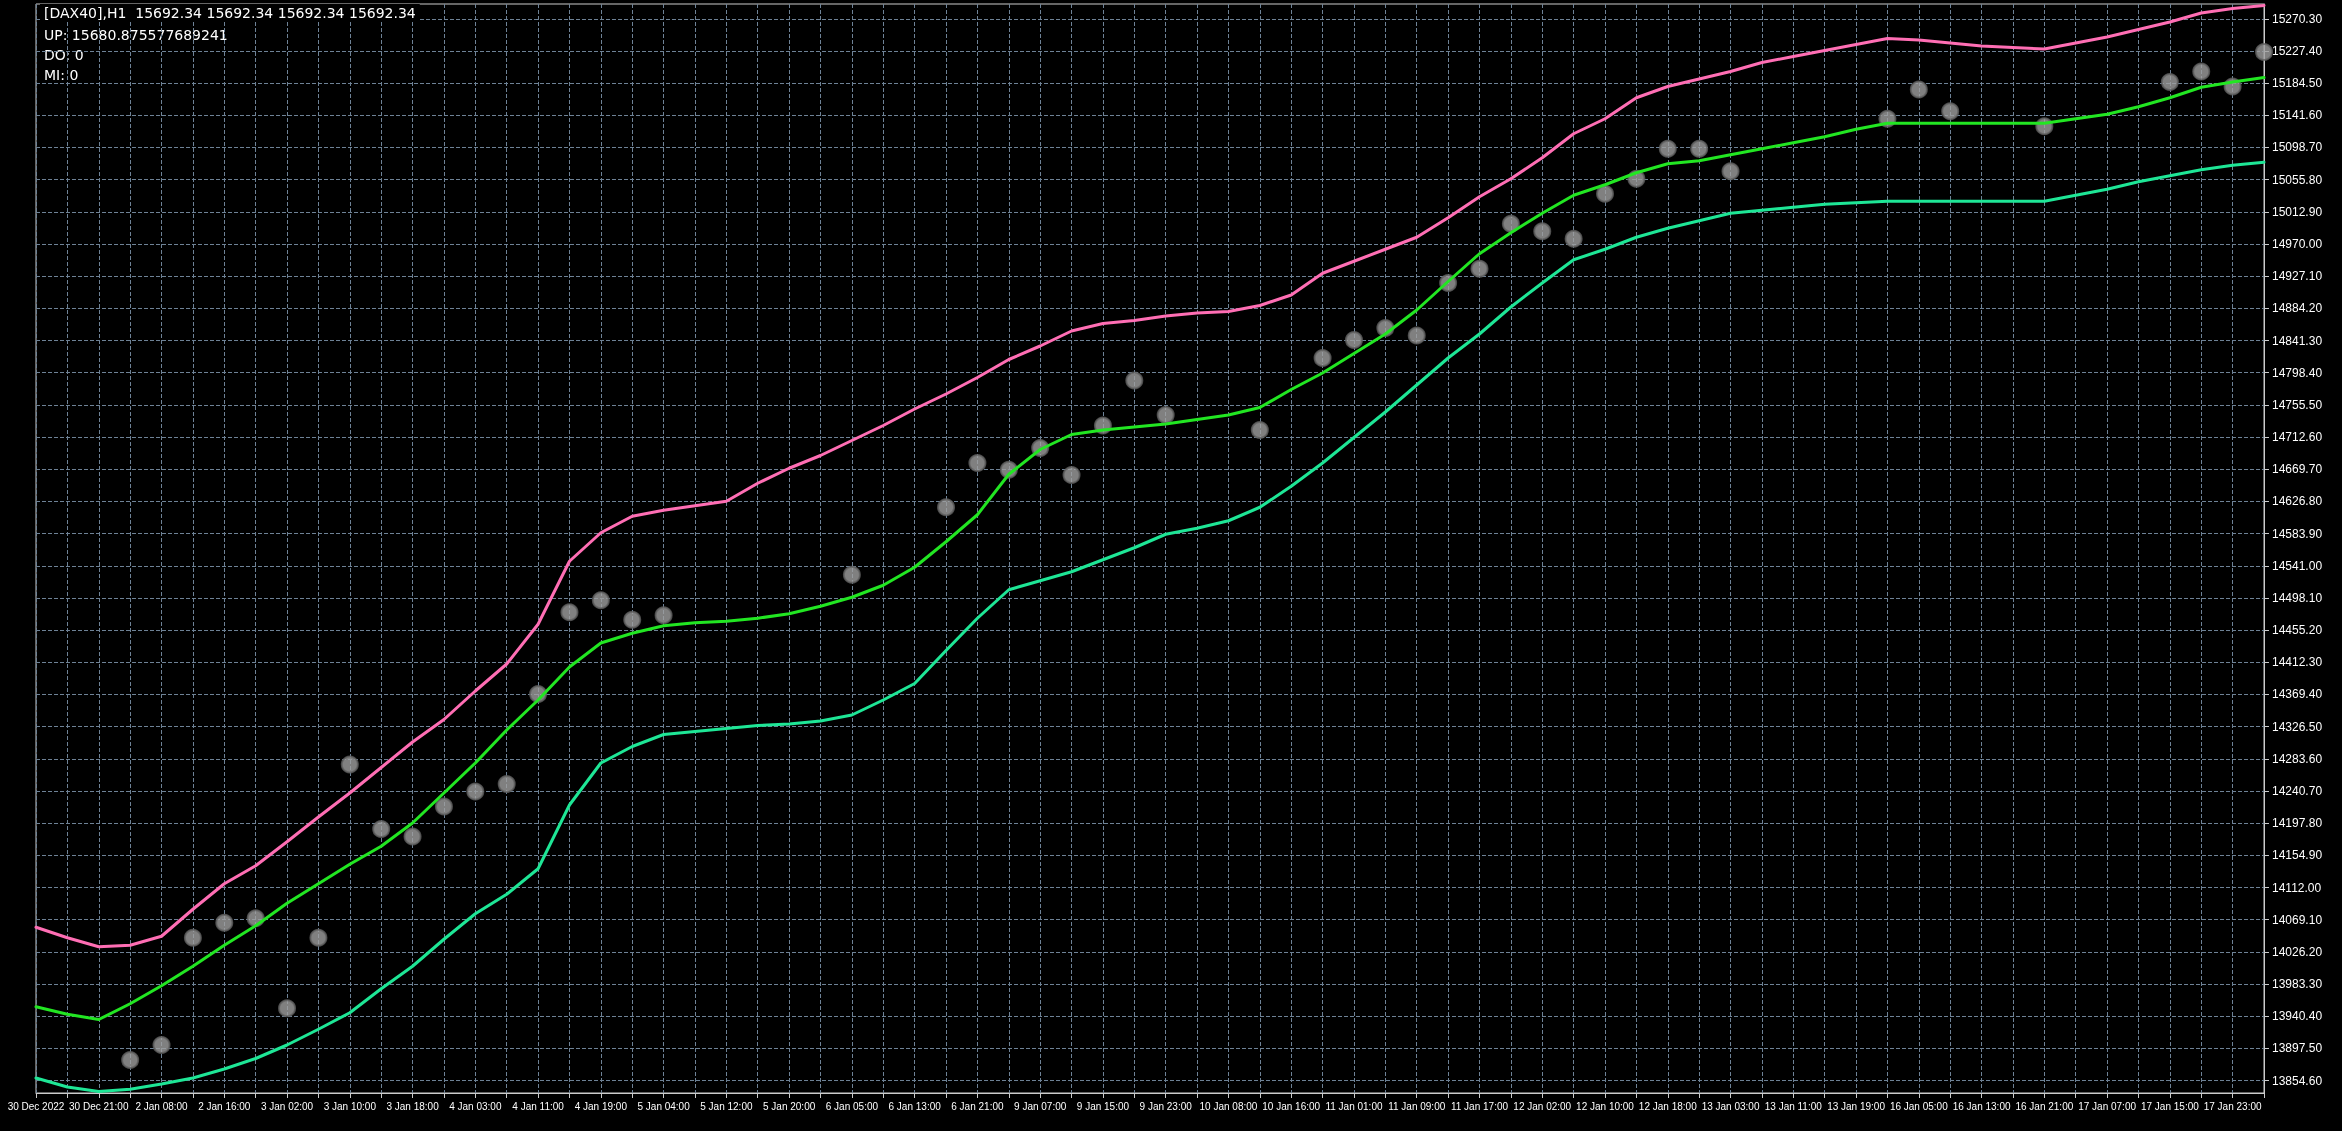 The height and width of the screenshot is (1131, 2342). I want to click on x-tick-label: 5 Jan 20:00, so click(789, 1106).